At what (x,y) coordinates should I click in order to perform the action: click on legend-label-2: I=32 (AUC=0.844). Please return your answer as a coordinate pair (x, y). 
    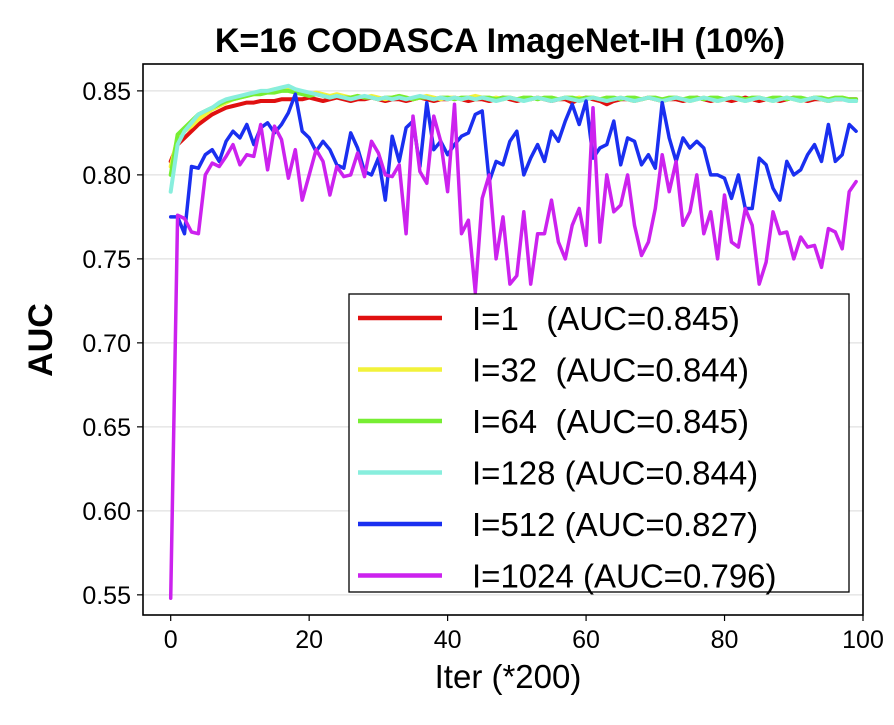
    Looking at the image, I should click on (610, 370).